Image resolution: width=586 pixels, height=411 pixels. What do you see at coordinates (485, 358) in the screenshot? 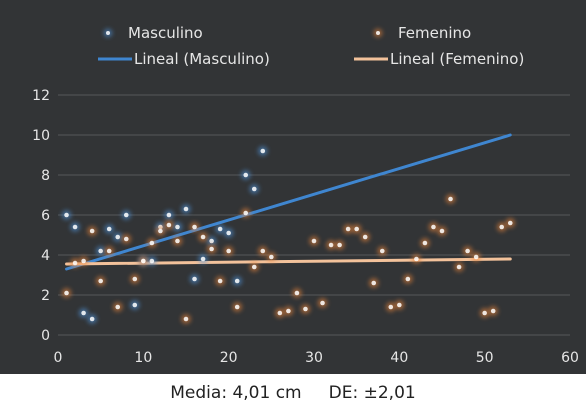
I see `x-tick-label-50: 50` at bounding box center [485, 358].